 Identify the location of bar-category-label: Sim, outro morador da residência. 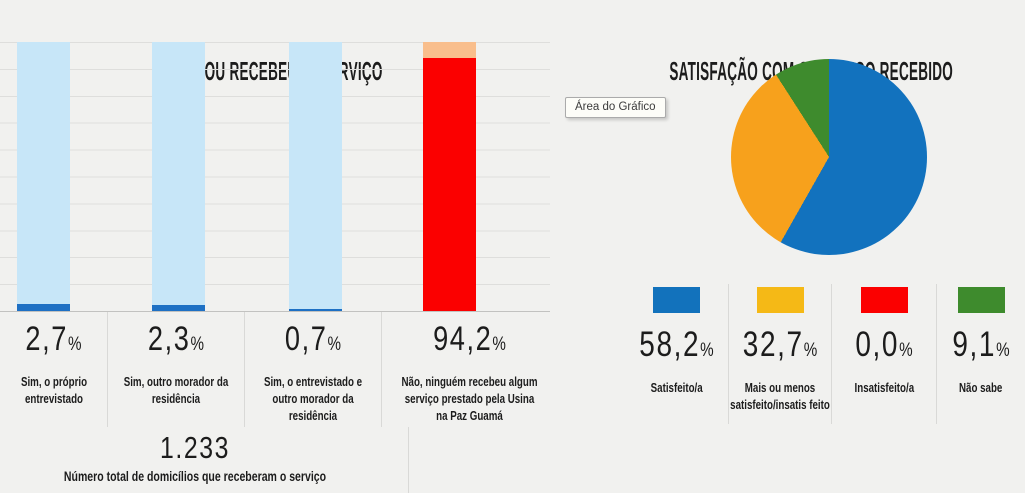
(176, 390).